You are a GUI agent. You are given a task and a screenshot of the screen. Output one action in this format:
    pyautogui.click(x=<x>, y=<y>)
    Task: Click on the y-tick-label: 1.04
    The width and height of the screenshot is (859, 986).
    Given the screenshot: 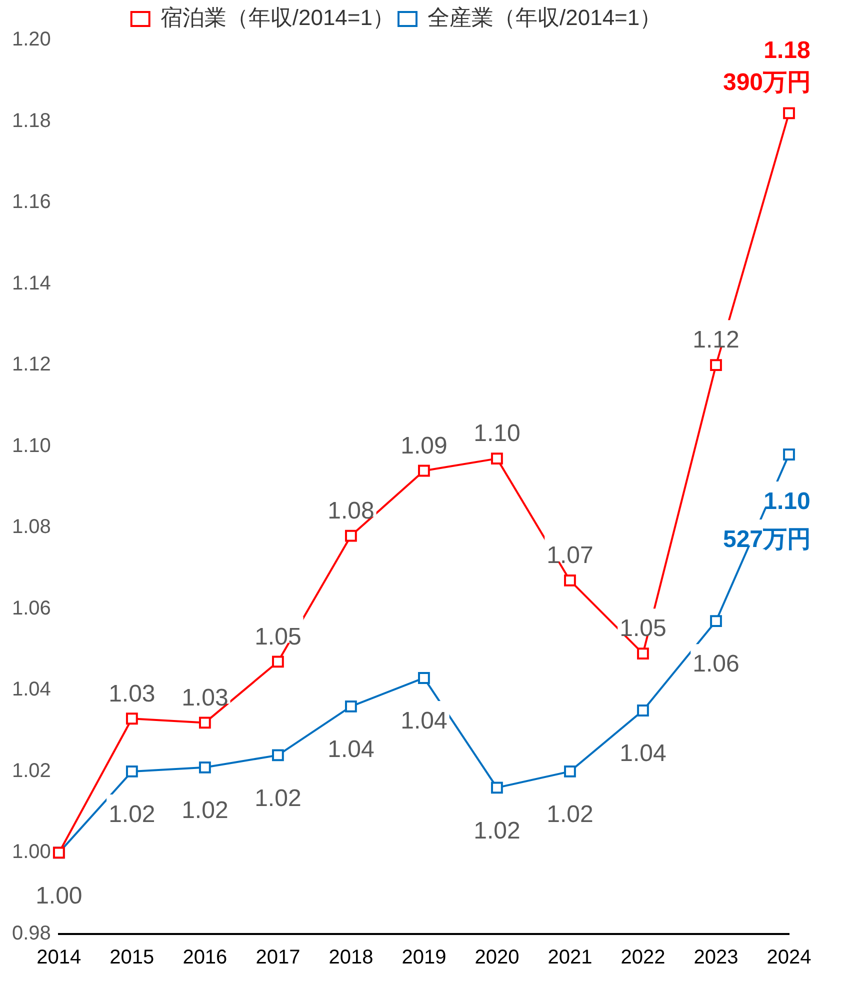 What is the action you would take?
    pyautogui.click(x=31, y=689)
    